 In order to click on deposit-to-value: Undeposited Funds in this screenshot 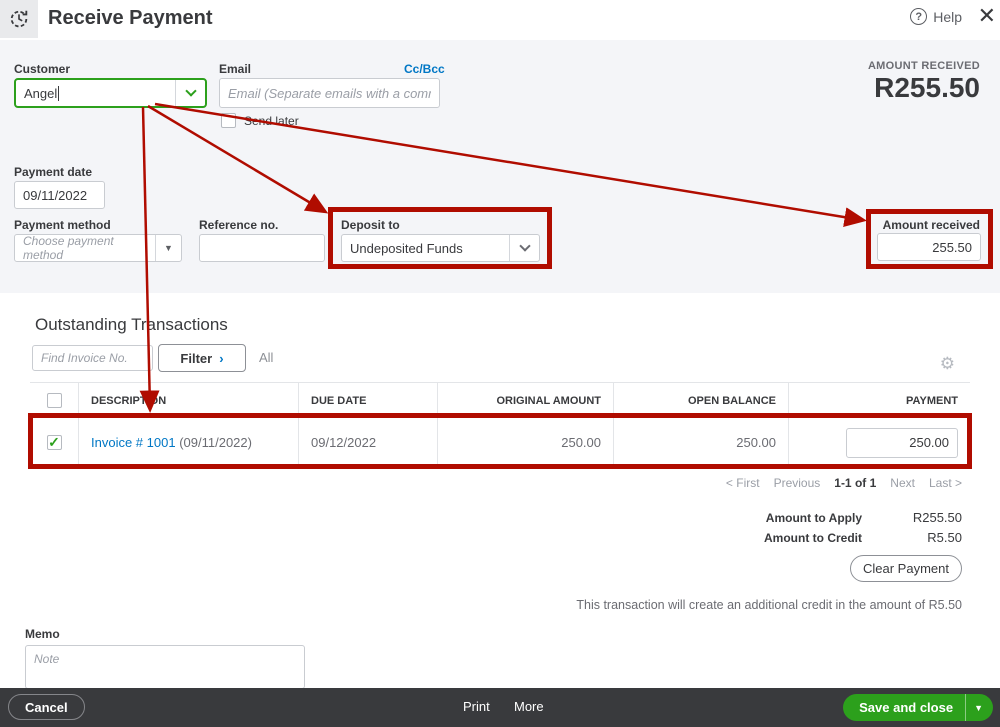, I will do `click(406, 248)`.